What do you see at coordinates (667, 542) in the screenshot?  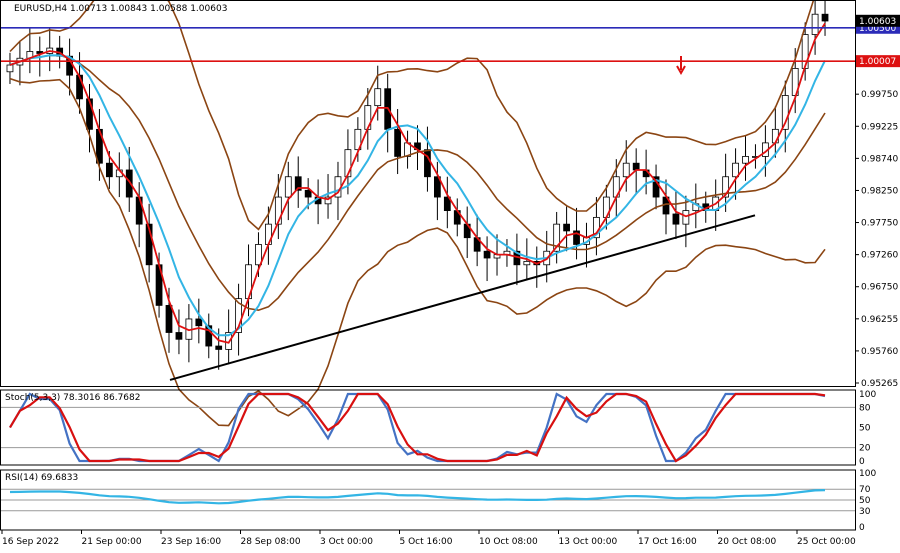 I see `x-tick-label: 17 Oct 16:00` at bounding box center [667, 542].